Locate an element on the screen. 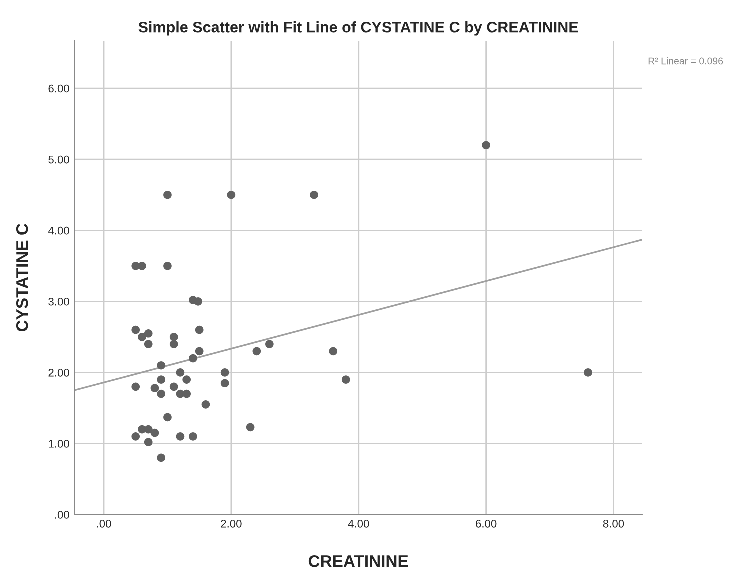 The width and height of the screenshot is (747, 585). y-tick-label: .00 is located at coordinates (62, 515).